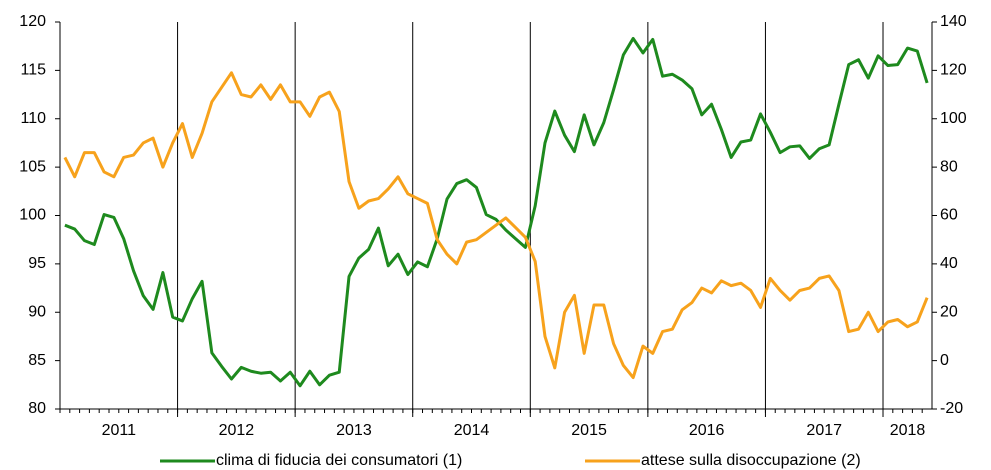 Image resolution: width=991 pixels, height=470 pixels. I want to click on x-tick-label: 2011, so click(119, 430).